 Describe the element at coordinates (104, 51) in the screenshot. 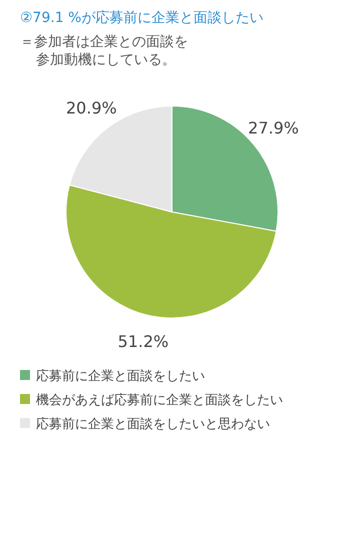

I see `subtitle: ＝参加者は企業との面談を参加動機にしている。` at that location.